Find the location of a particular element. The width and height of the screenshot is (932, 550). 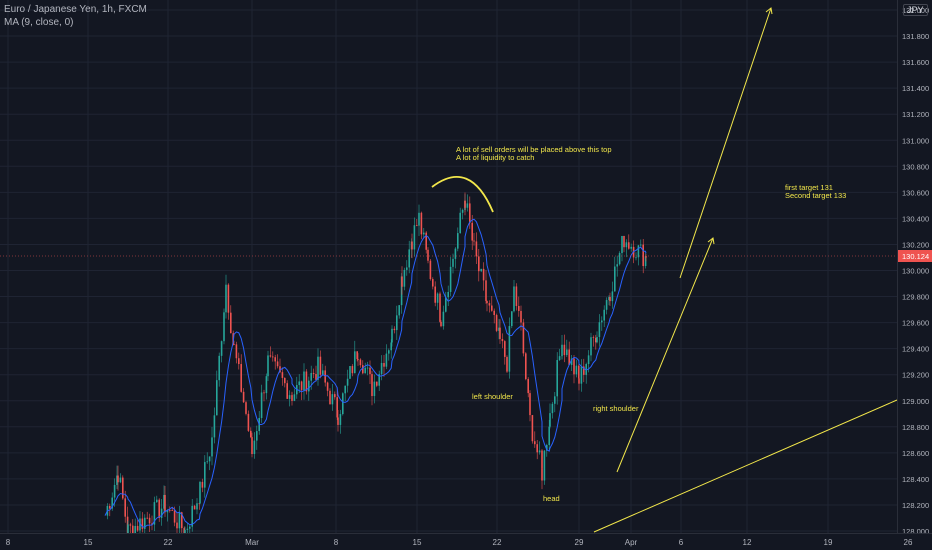

price-axis-background is located at coordinates (915, 266).